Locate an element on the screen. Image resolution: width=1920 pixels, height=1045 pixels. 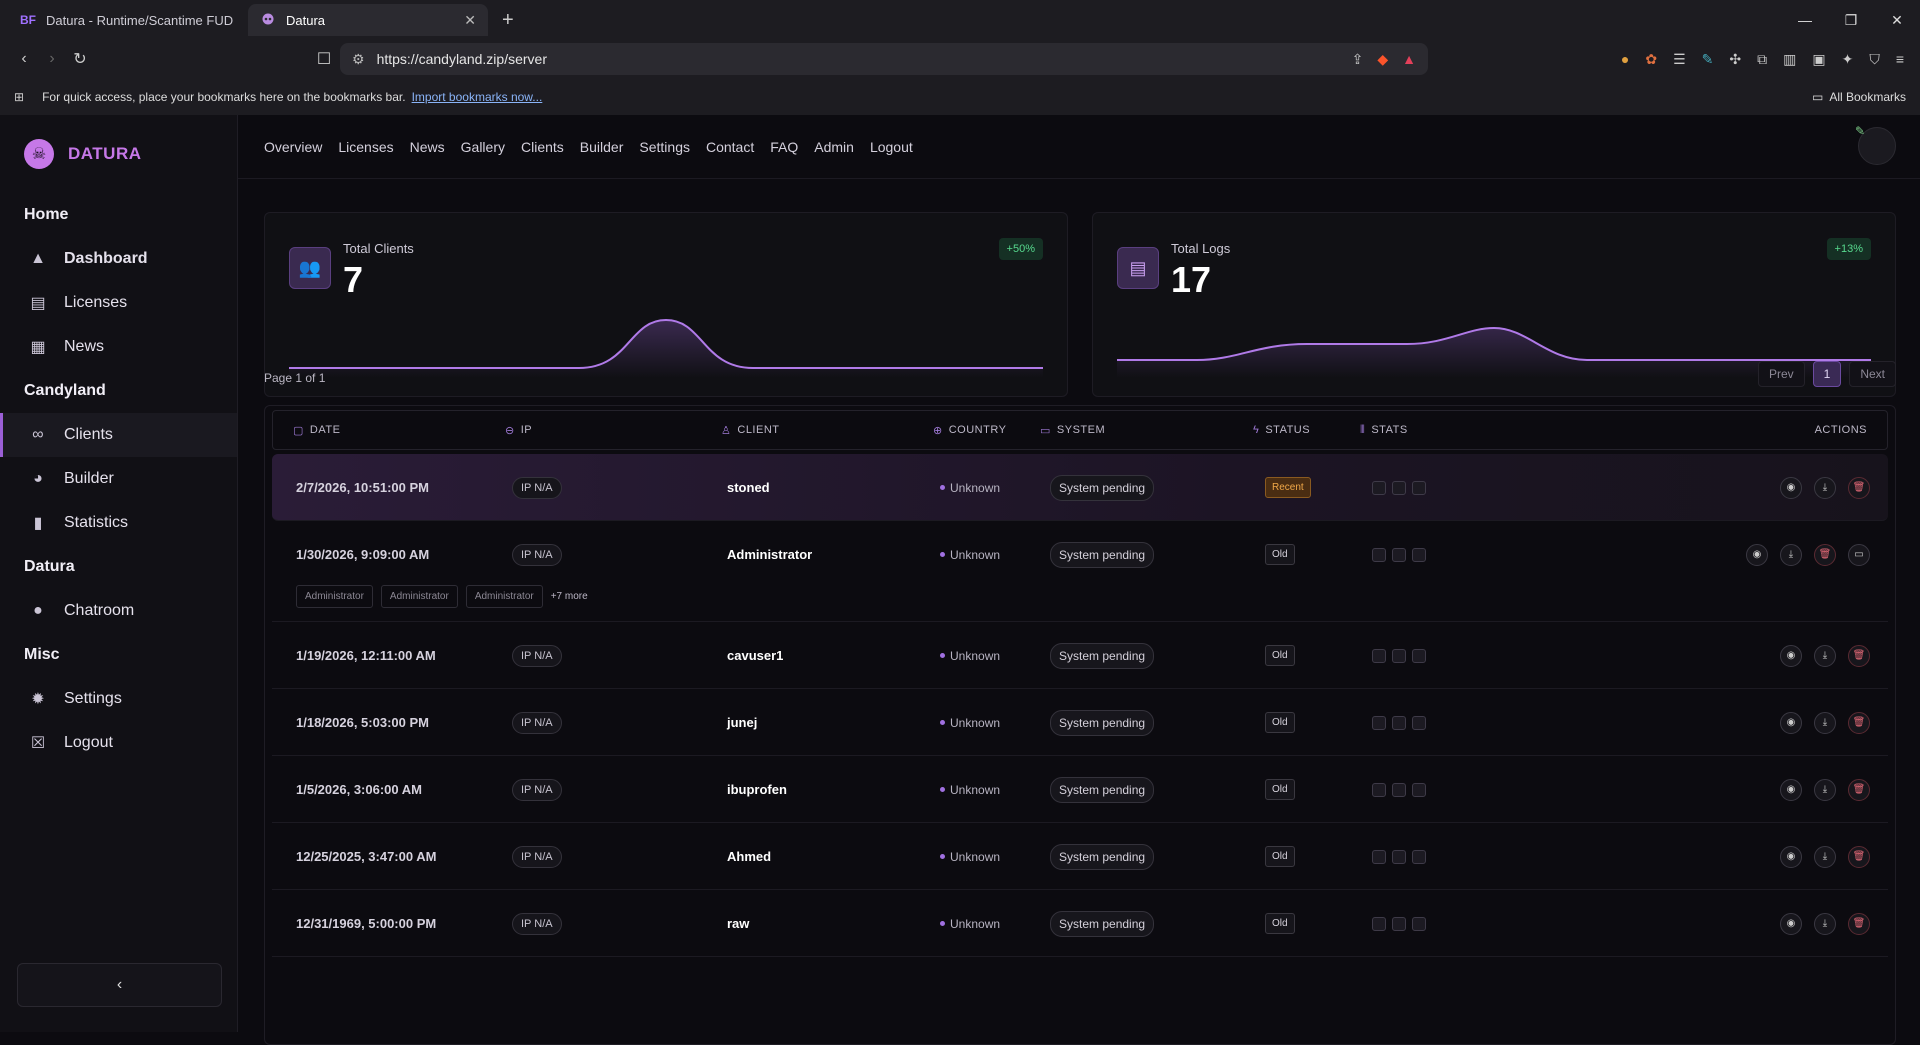
minimize-icon: — is located at coordinates (1805, 20).